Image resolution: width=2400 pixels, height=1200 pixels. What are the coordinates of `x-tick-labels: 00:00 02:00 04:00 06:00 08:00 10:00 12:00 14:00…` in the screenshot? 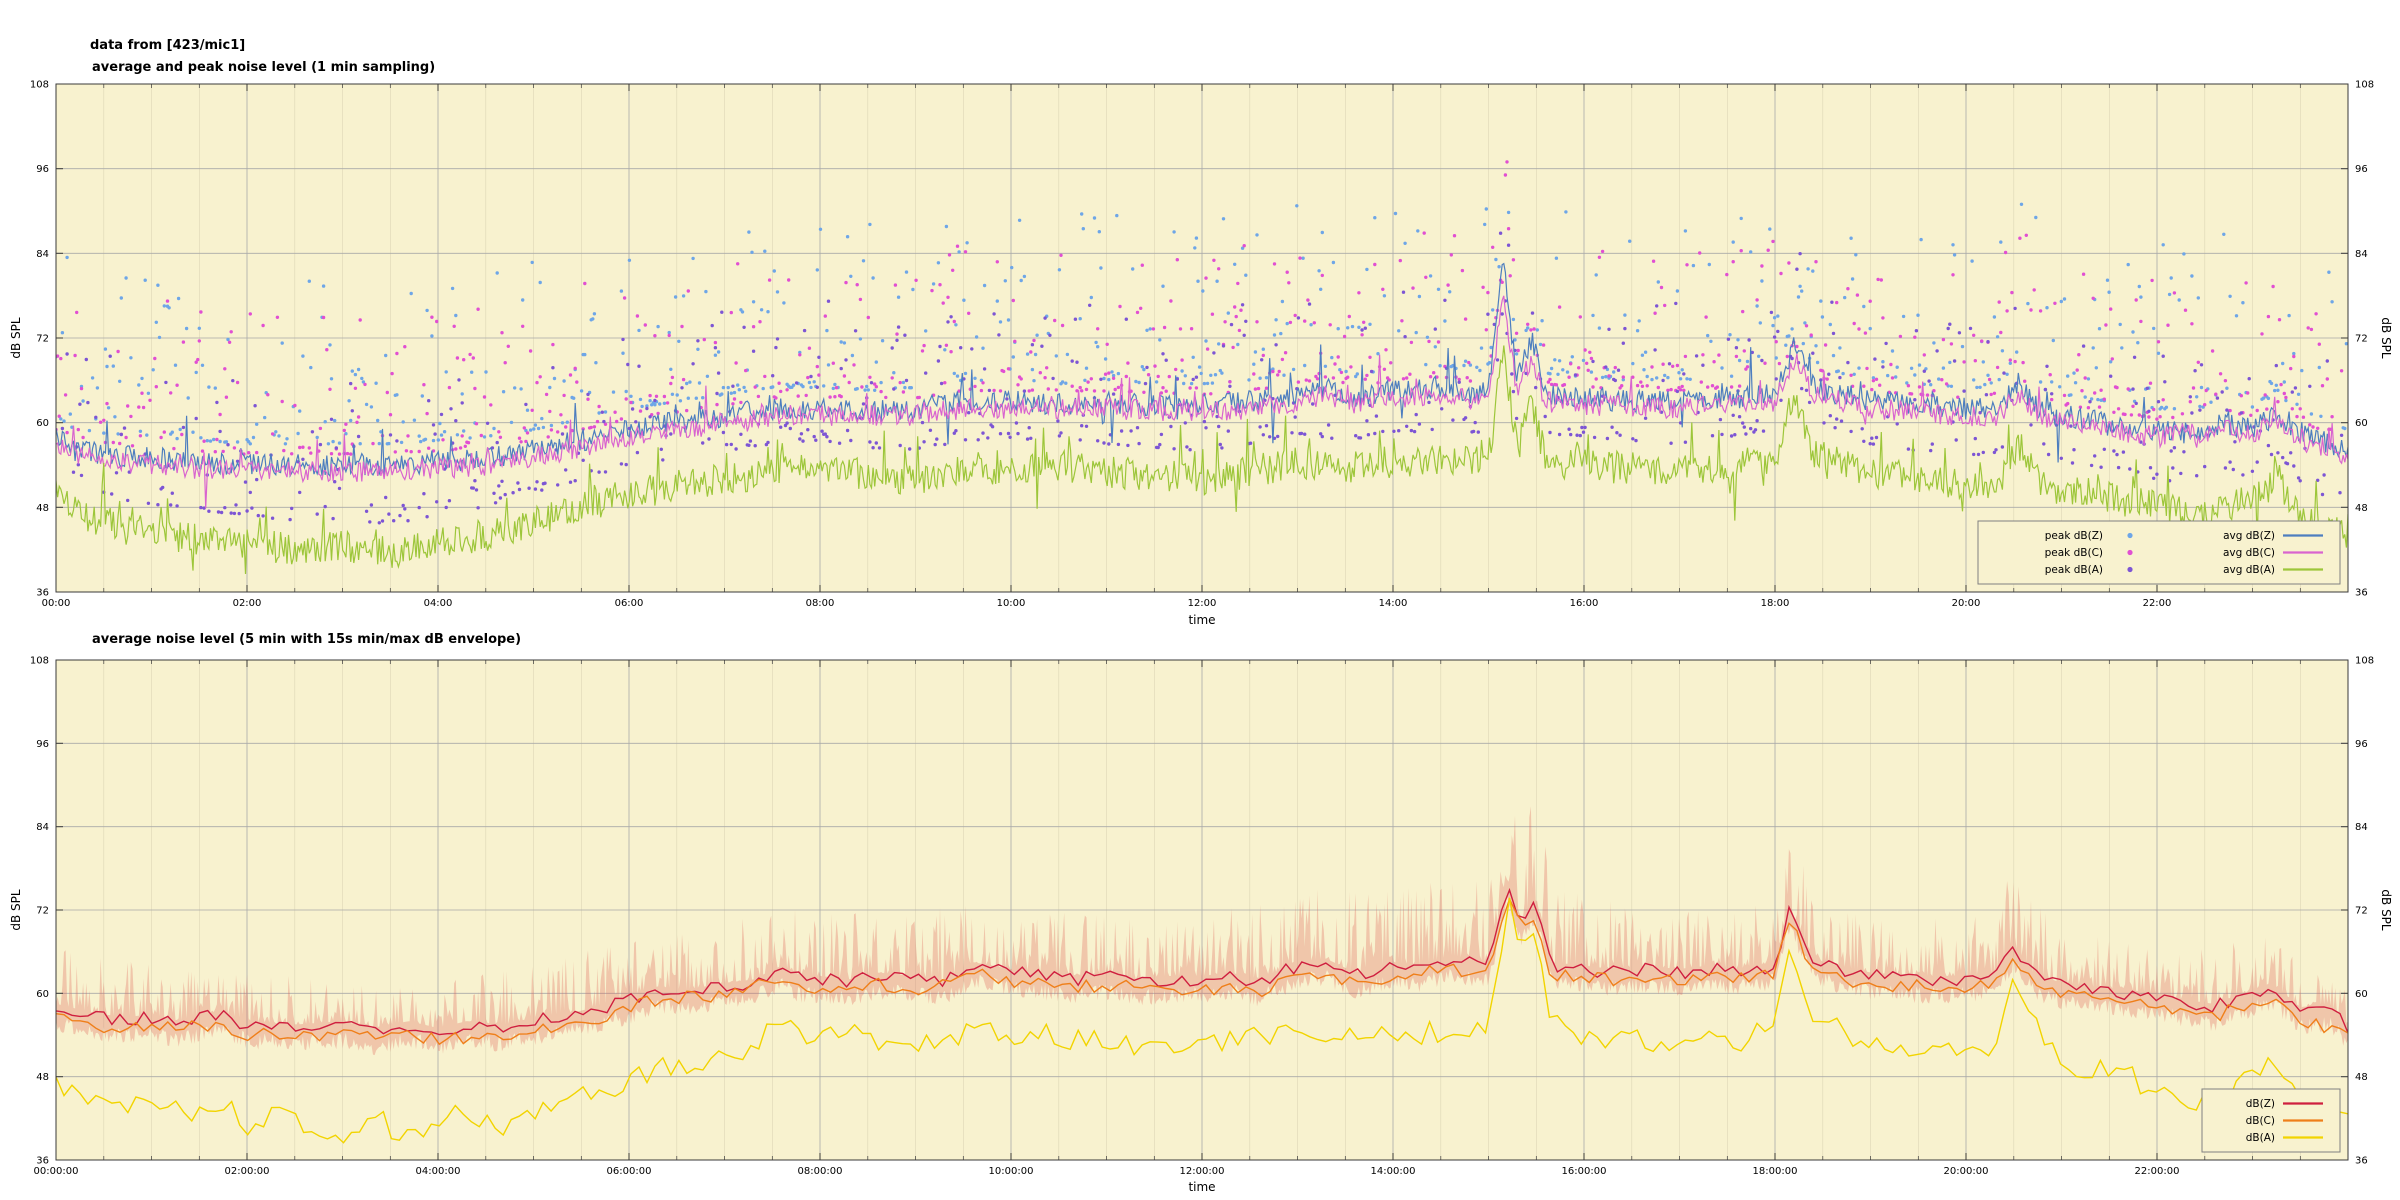 It's located at (1107, 603).